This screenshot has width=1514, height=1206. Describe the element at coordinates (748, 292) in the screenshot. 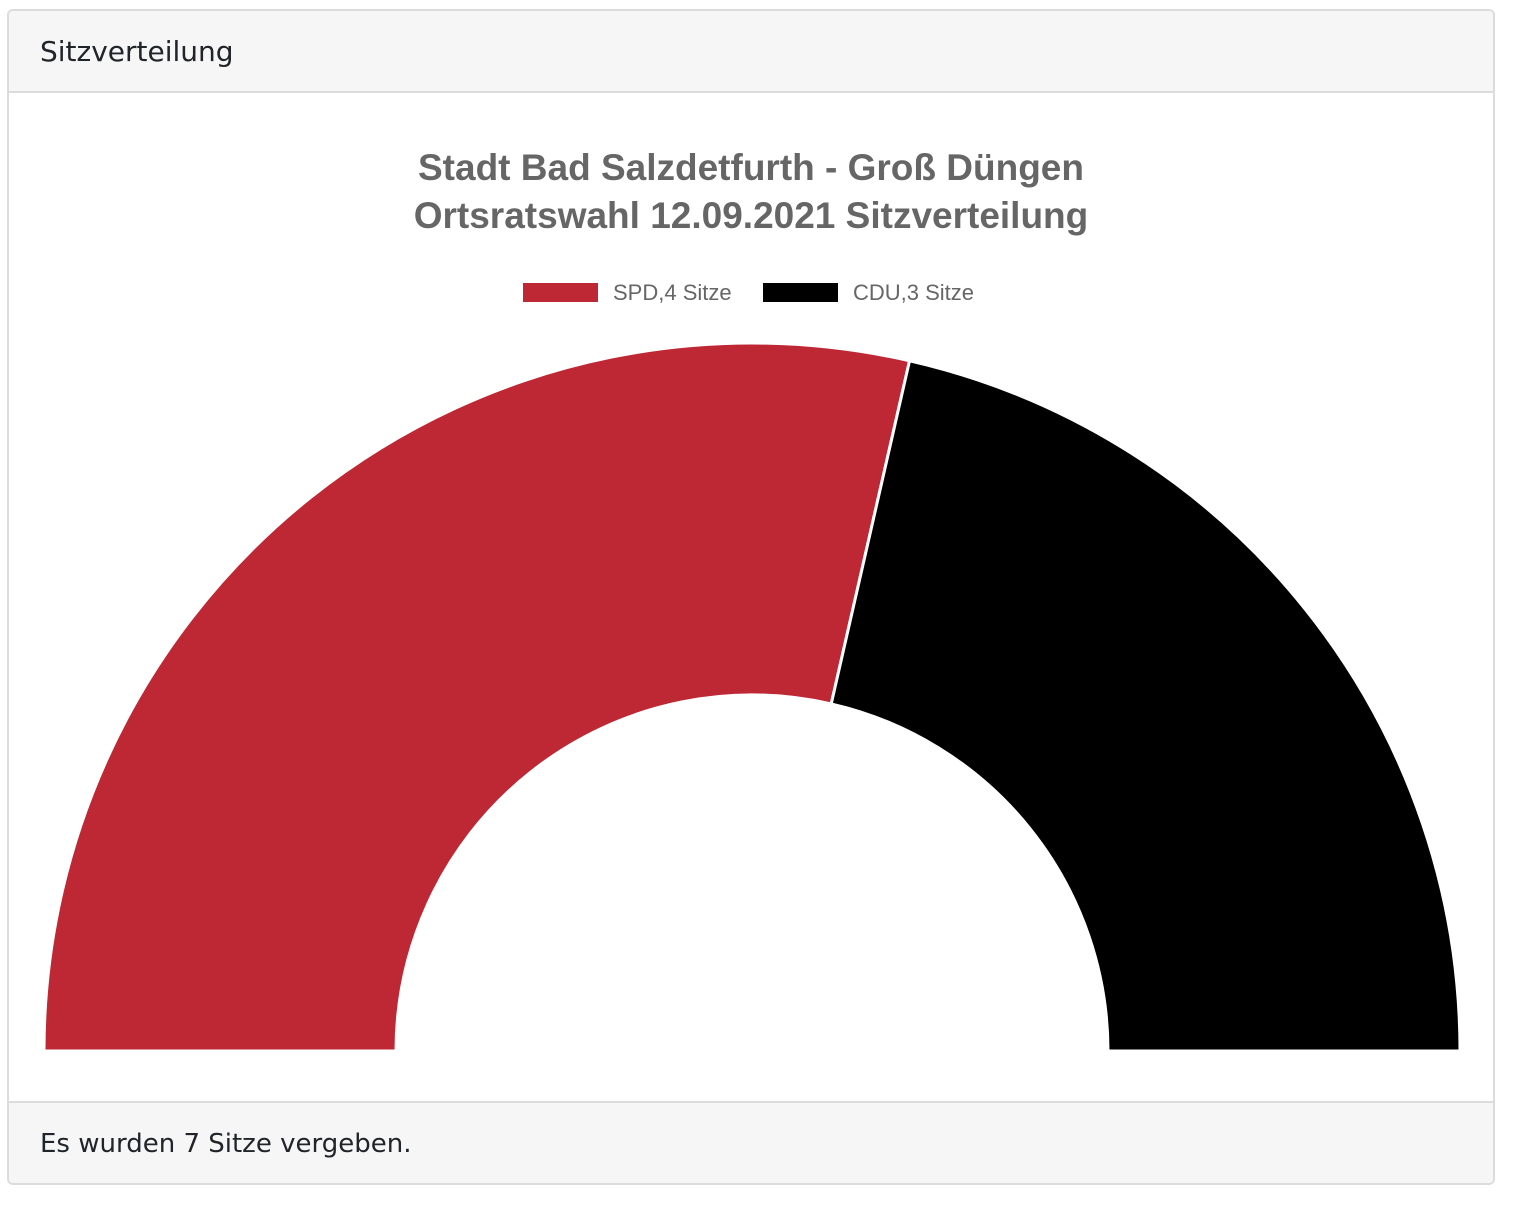

I see `chart-legend: SPD,4 Sitze CDU,3 Sitze` at that location.